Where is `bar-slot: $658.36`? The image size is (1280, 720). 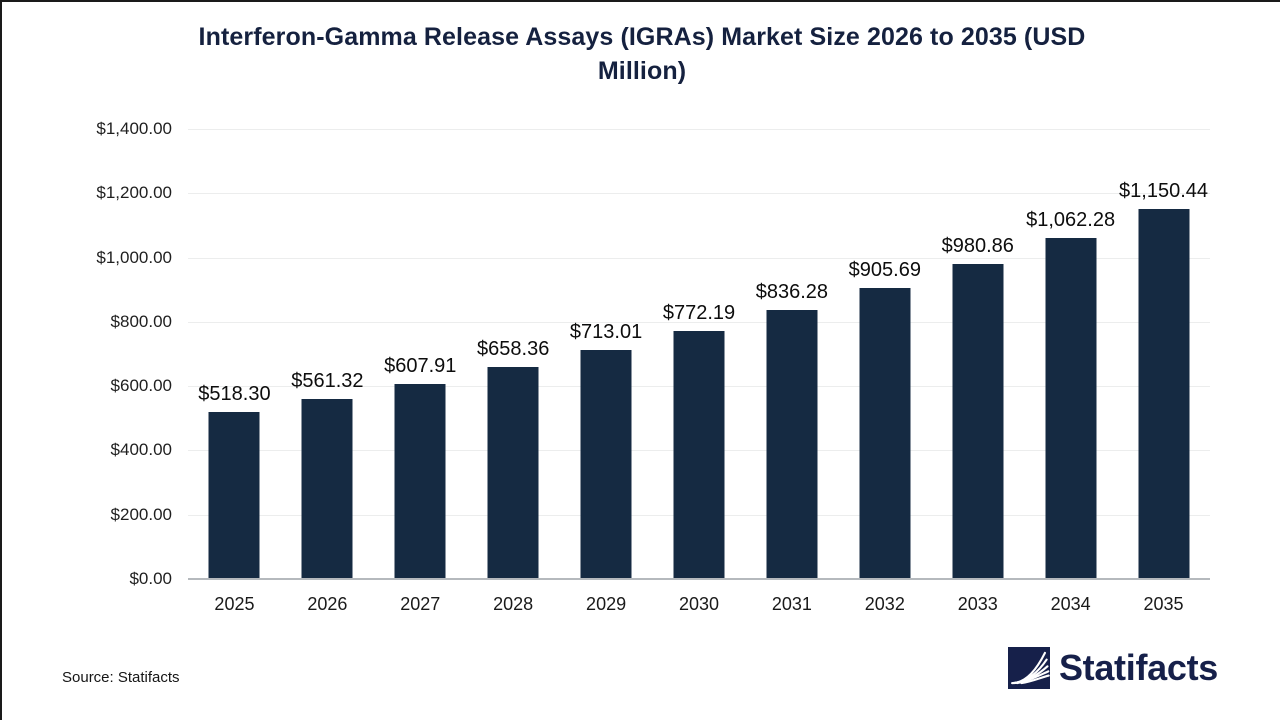 bar-slot: $658.36 is located at coordinates (513, 354).